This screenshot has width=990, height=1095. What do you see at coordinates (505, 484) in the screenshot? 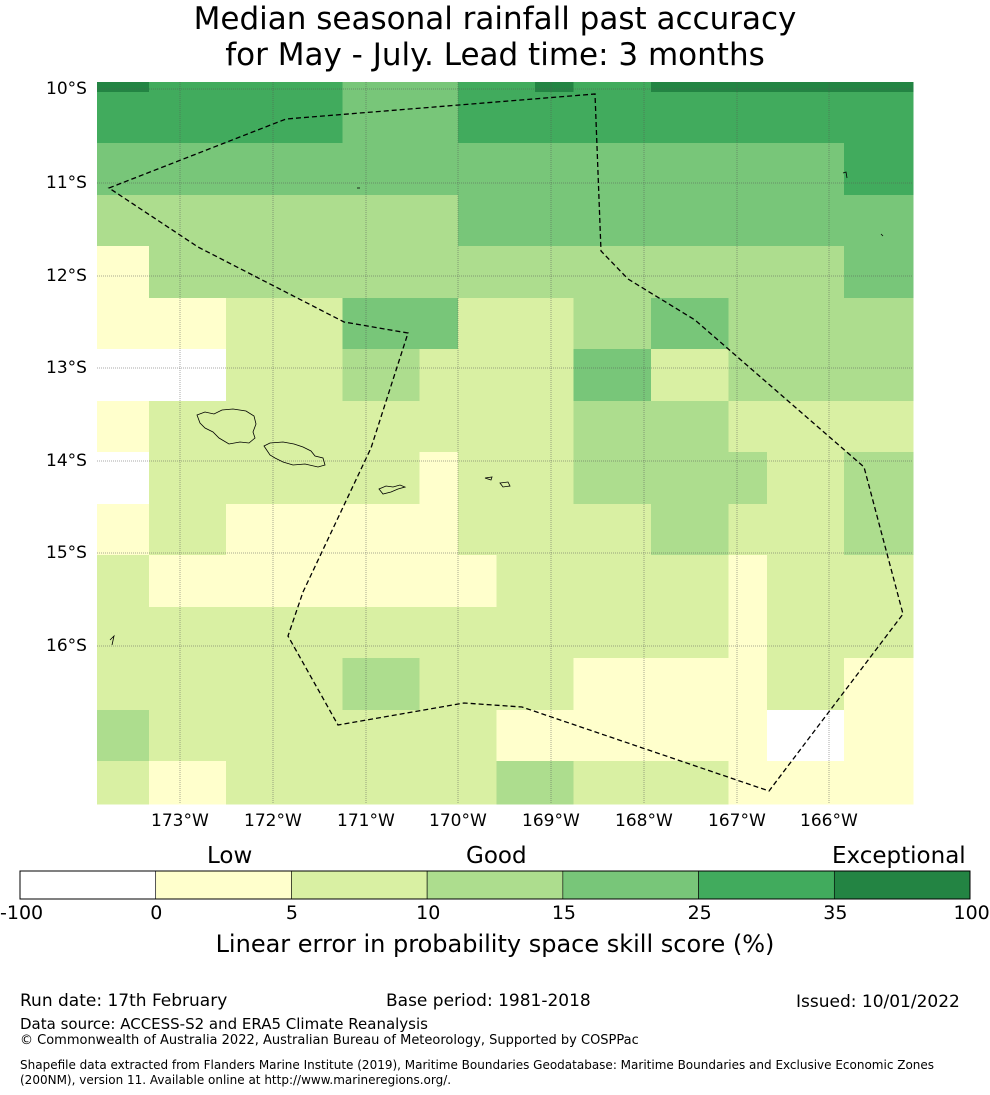
I see `island-tau` at bounding box center [505, 484].